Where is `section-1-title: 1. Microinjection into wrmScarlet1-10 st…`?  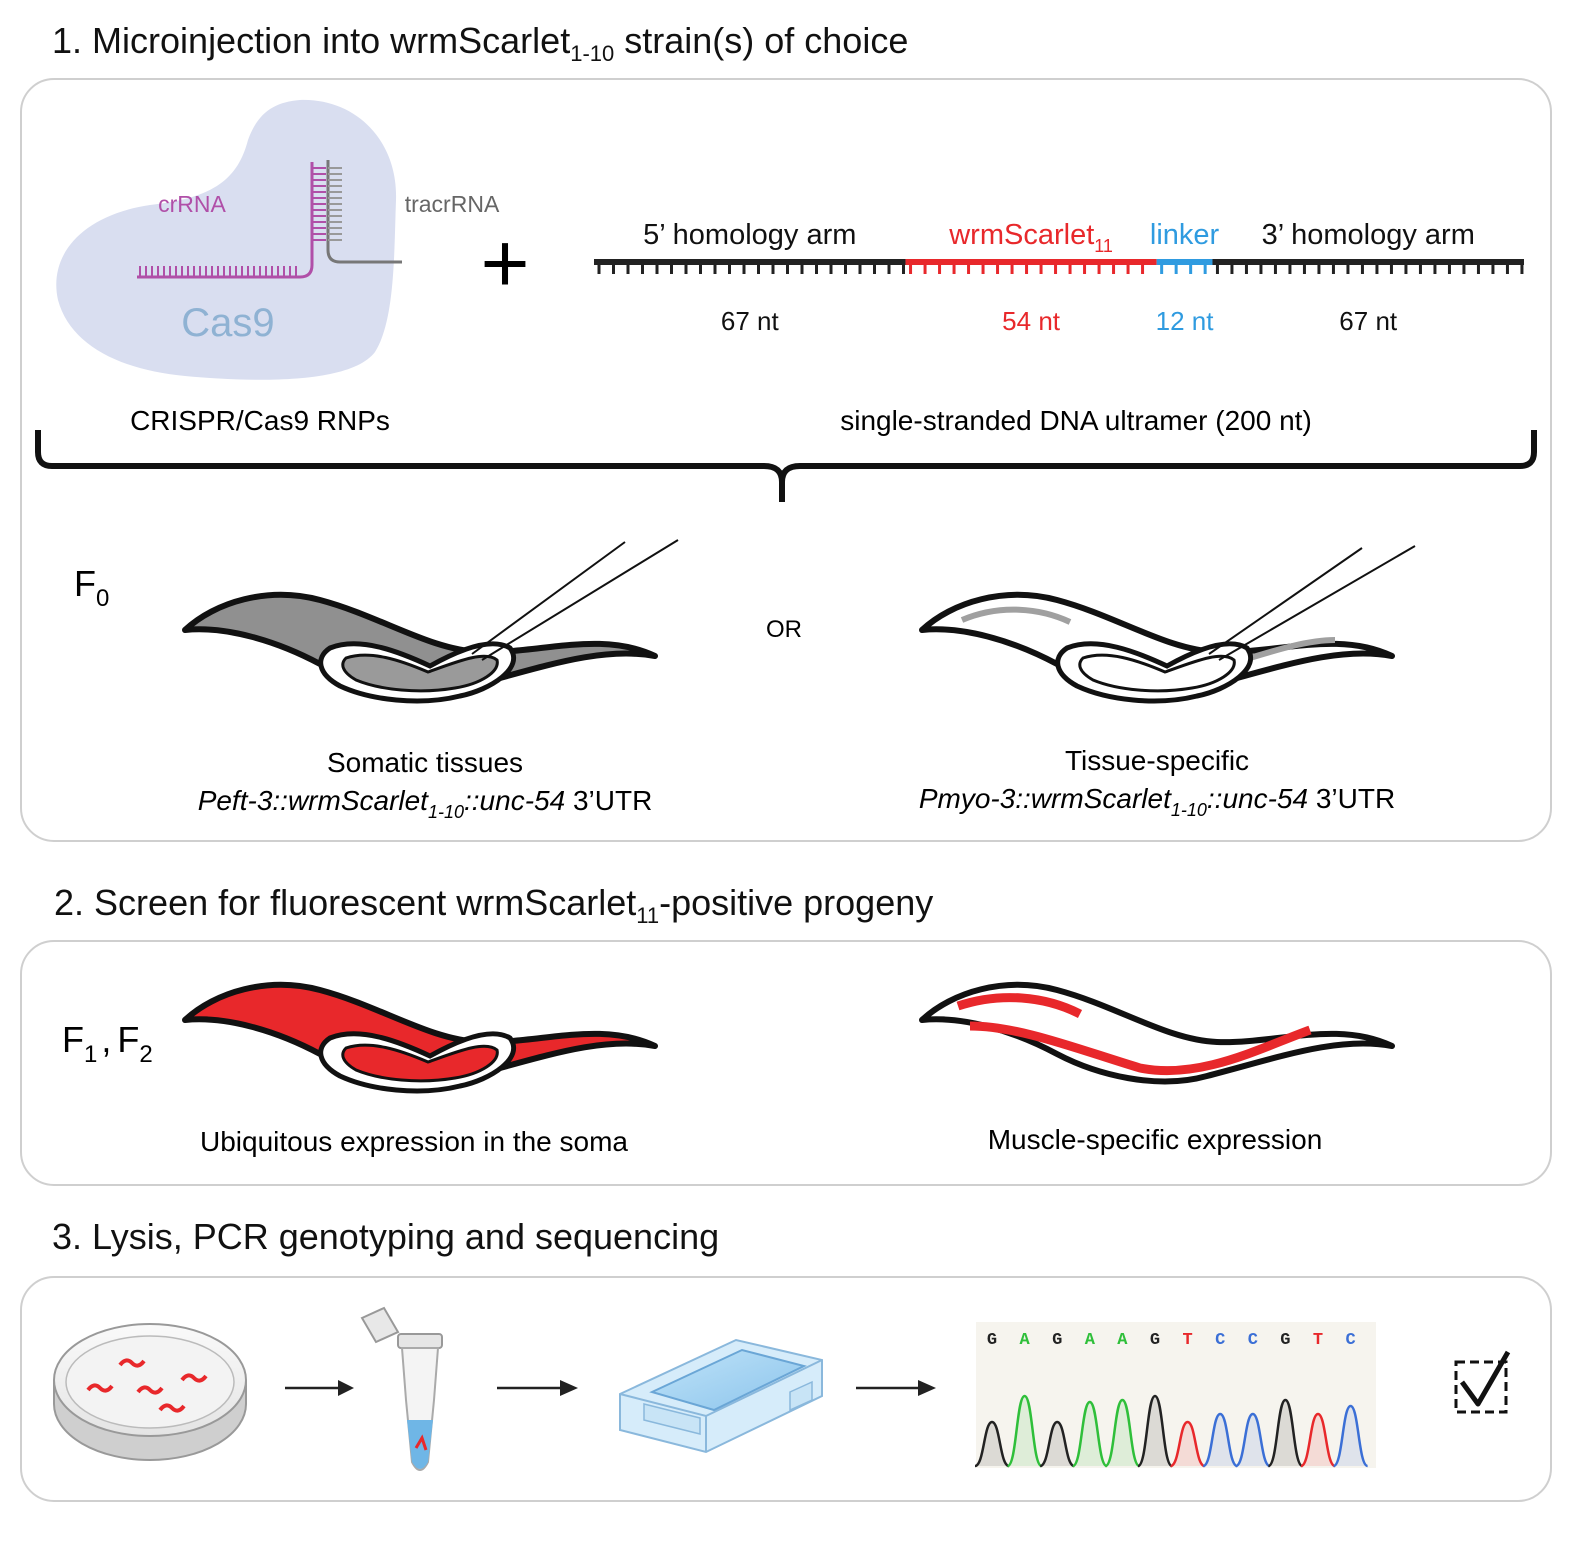
section-1-title: 1. Microinjection into wrmScarlet1-10 st… is located at coordinates (480, 43).